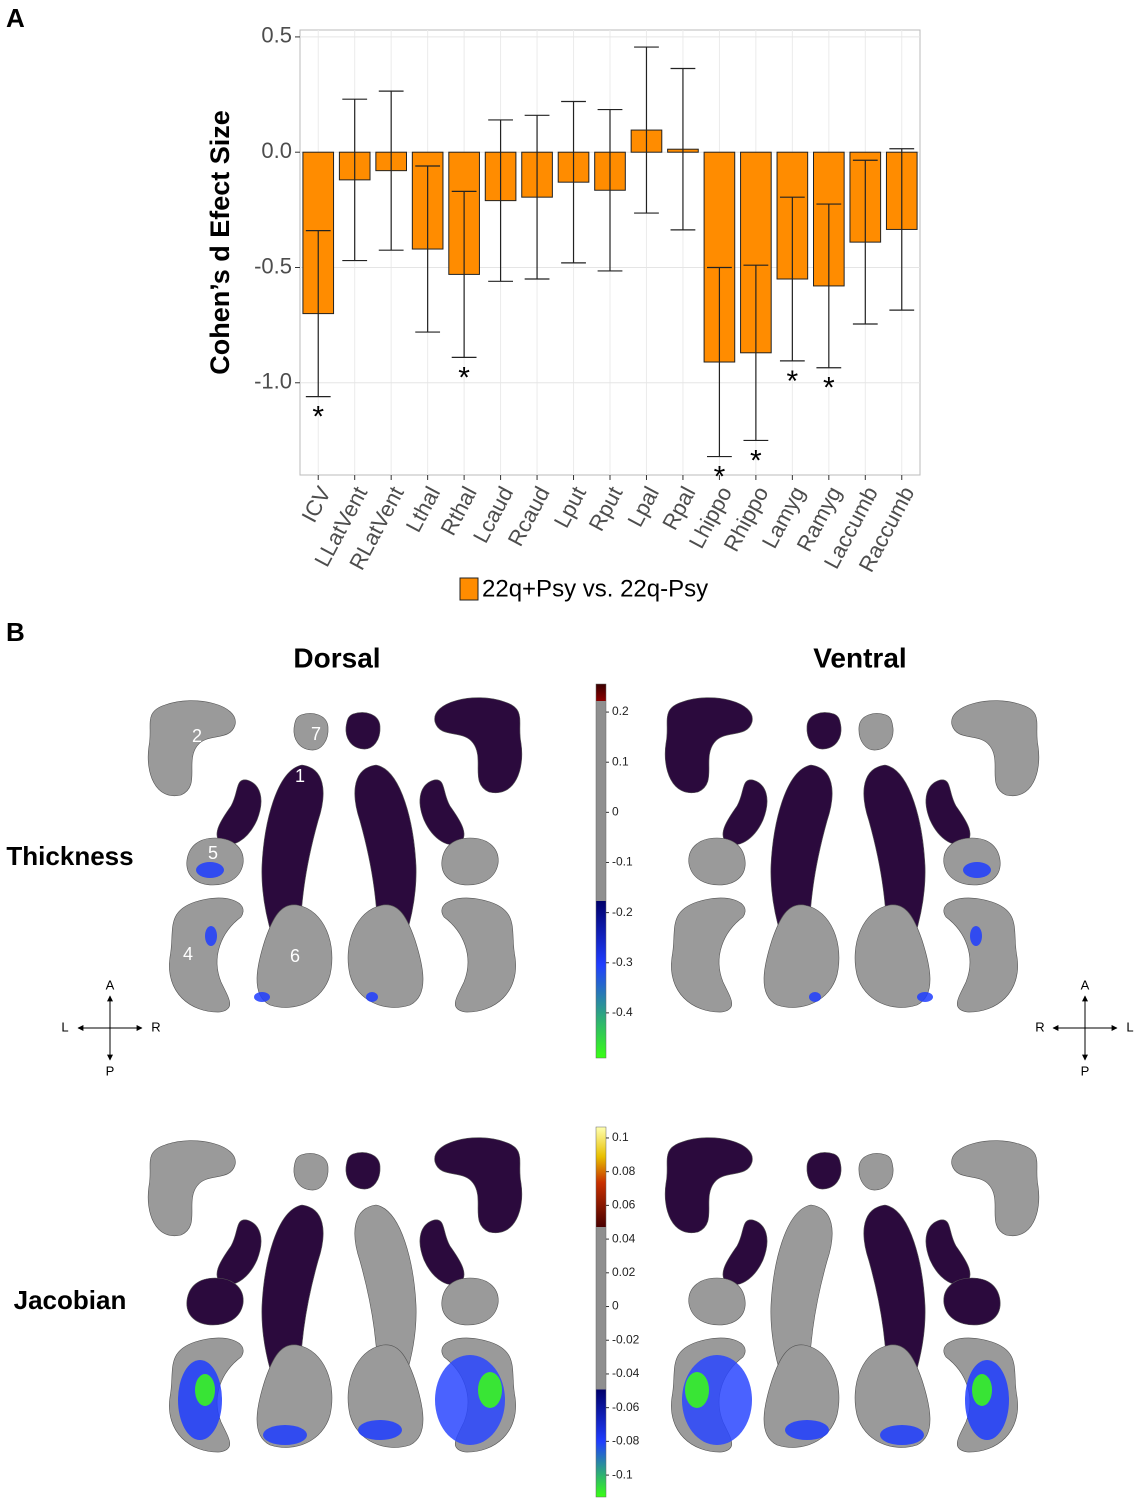  Describe the element at coordinates (595, 588) in the screenshot. I see `legend-label: 22q+Psy vs. 22q-Psy` at that location.